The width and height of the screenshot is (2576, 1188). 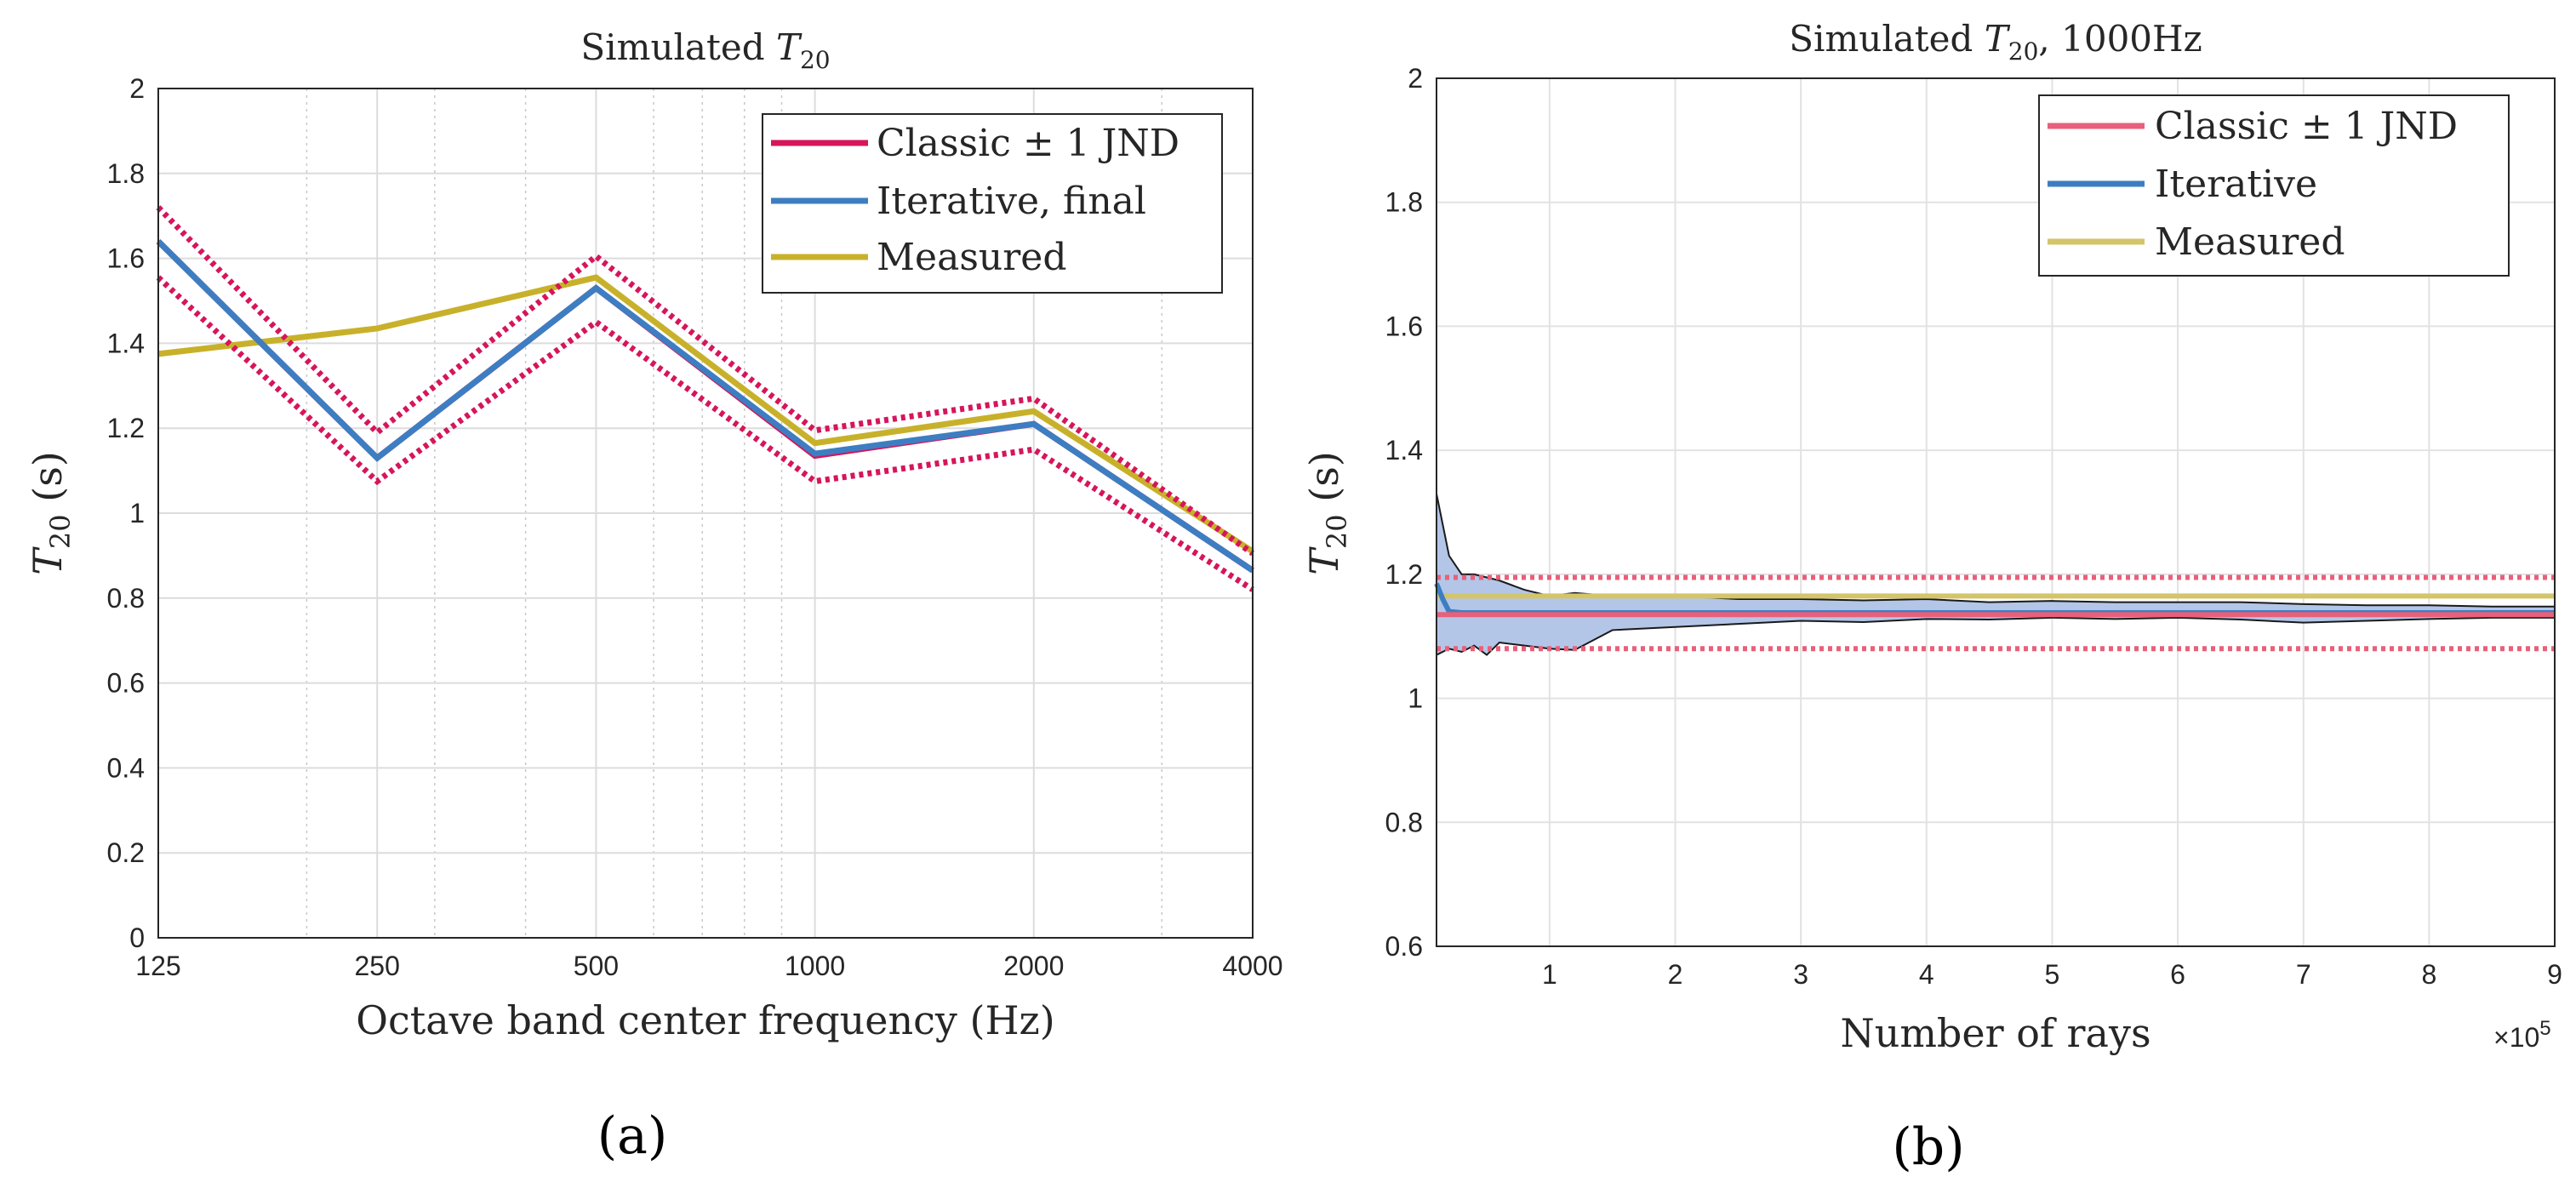 I want to click on chart-b-x-tick-label: 6, so click(x=2177, y=974).